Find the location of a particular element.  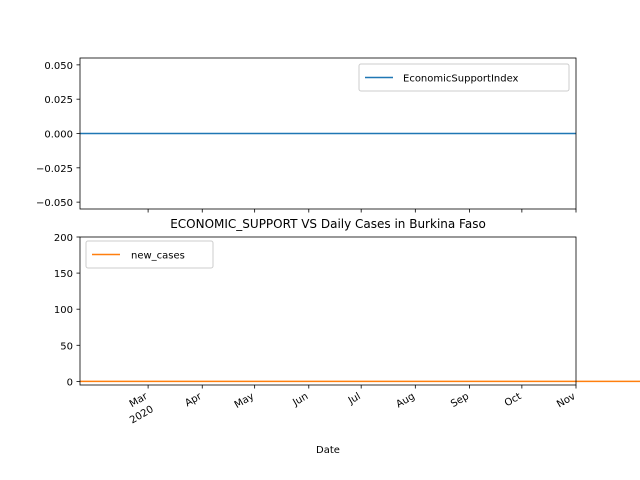

economic-support-legend-label: EconomicSupportIndex is located at coordinates (461, 79).